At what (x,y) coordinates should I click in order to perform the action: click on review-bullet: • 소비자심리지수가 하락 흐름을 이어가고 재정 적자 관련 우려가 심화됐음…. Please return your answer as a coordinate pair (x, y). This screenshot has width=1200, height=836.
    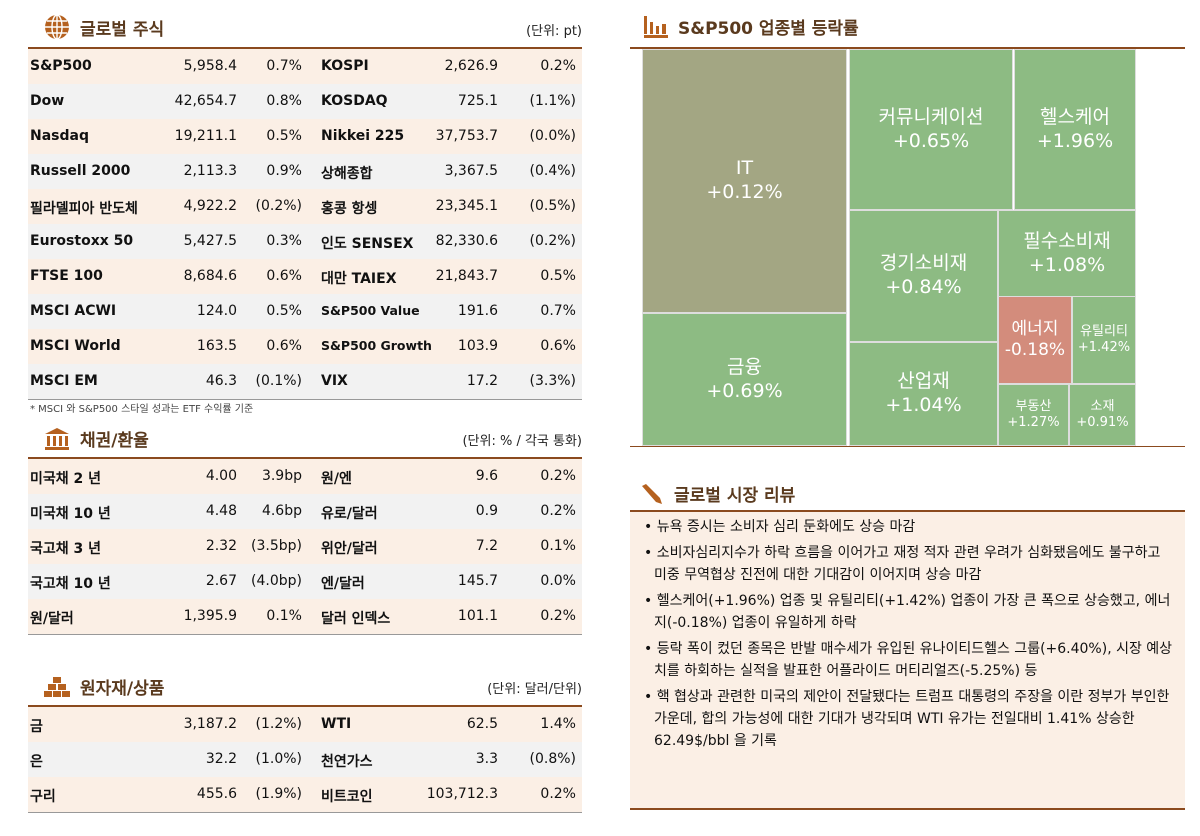
    Looking at the image, I should click on (902, 564).